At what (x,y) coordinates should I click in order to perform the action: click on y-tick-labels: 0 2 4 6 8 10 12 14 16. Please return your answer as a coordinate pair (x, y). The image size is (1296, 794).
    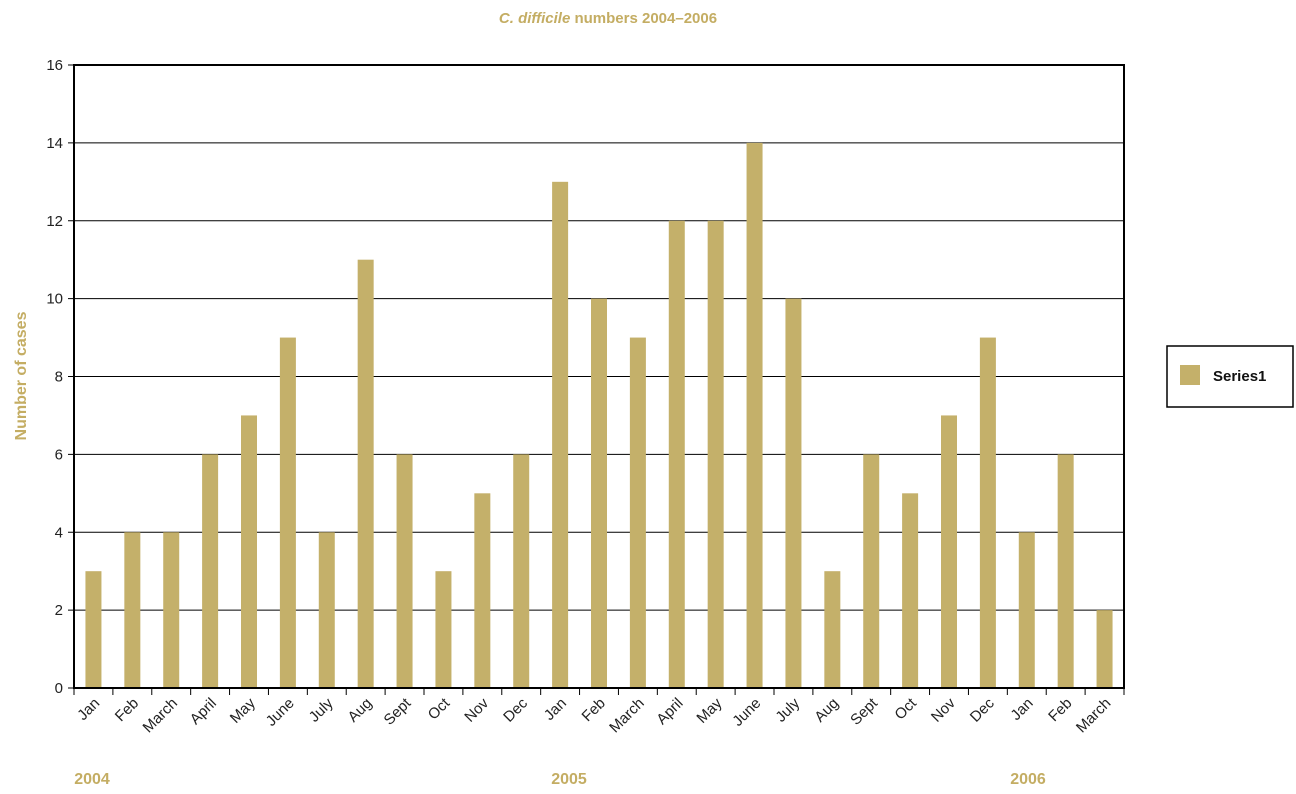
    Looking at the image, I should click on (54, 377).